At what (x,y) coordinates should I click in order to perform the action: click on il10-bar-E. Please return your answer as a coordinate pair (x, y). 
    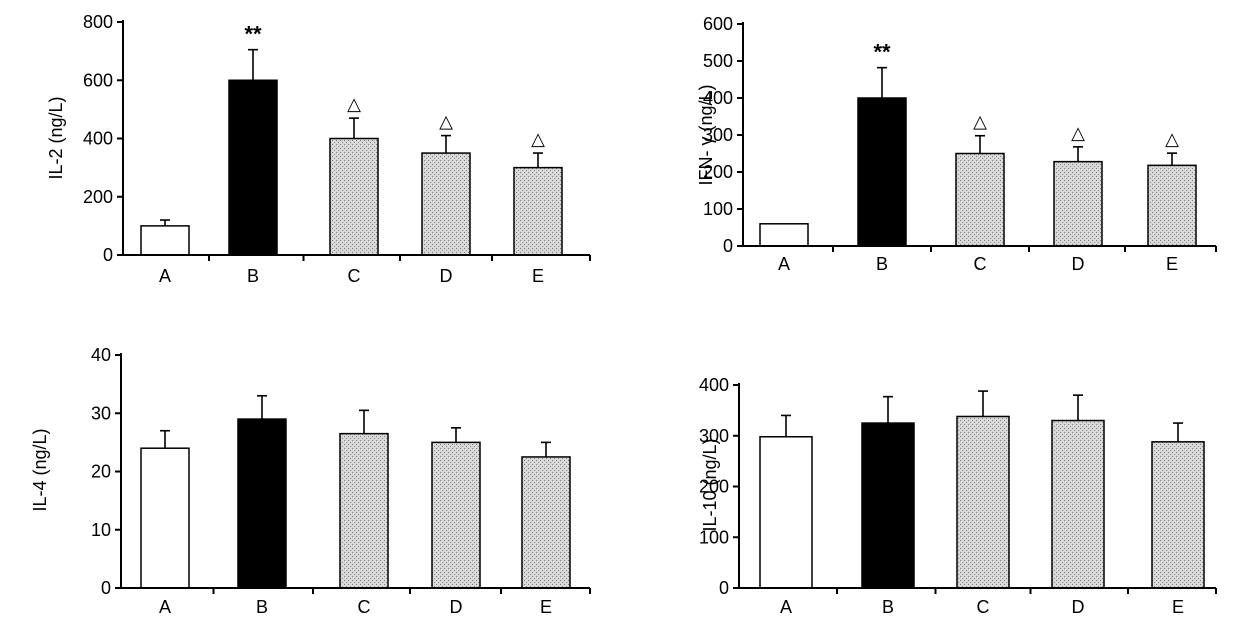
    Looking at the image, I should click on (1178, 515).